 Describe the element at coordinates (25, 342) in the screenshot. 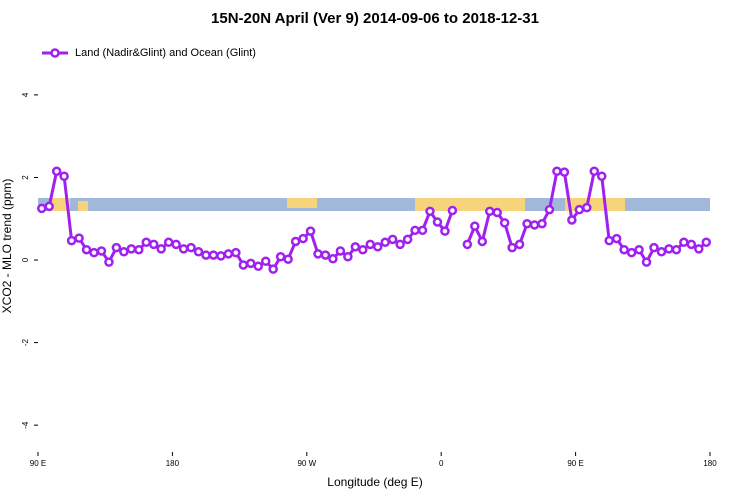

I see `y-tick-label: -2` at that location.